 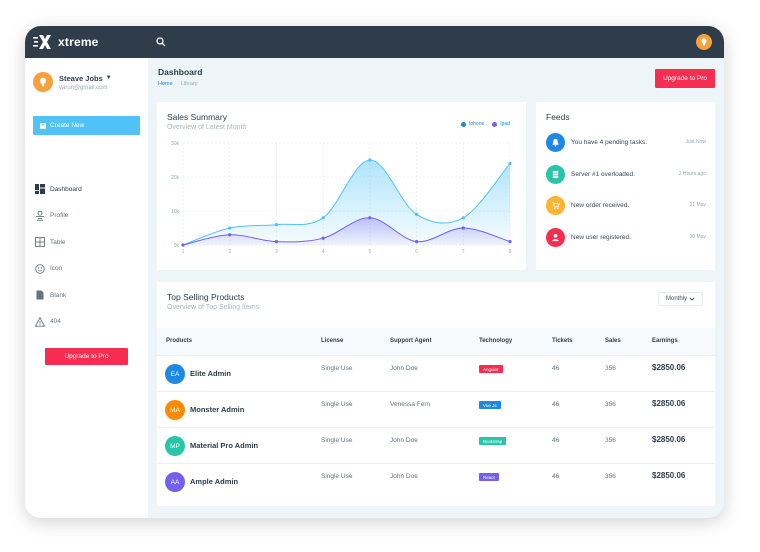 I want to click on sidebar-item-table: Table, so click(x=58, y=242).